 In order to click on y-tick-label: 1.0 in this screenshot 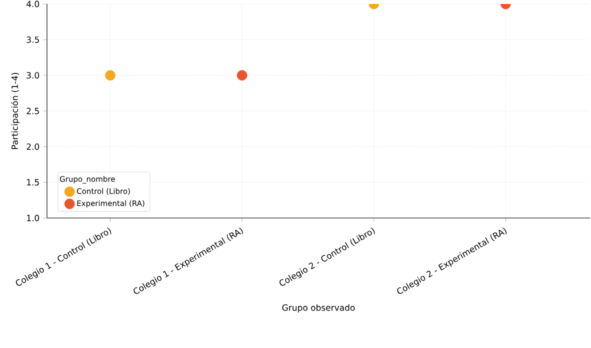, I will do `click(33, 218)`.